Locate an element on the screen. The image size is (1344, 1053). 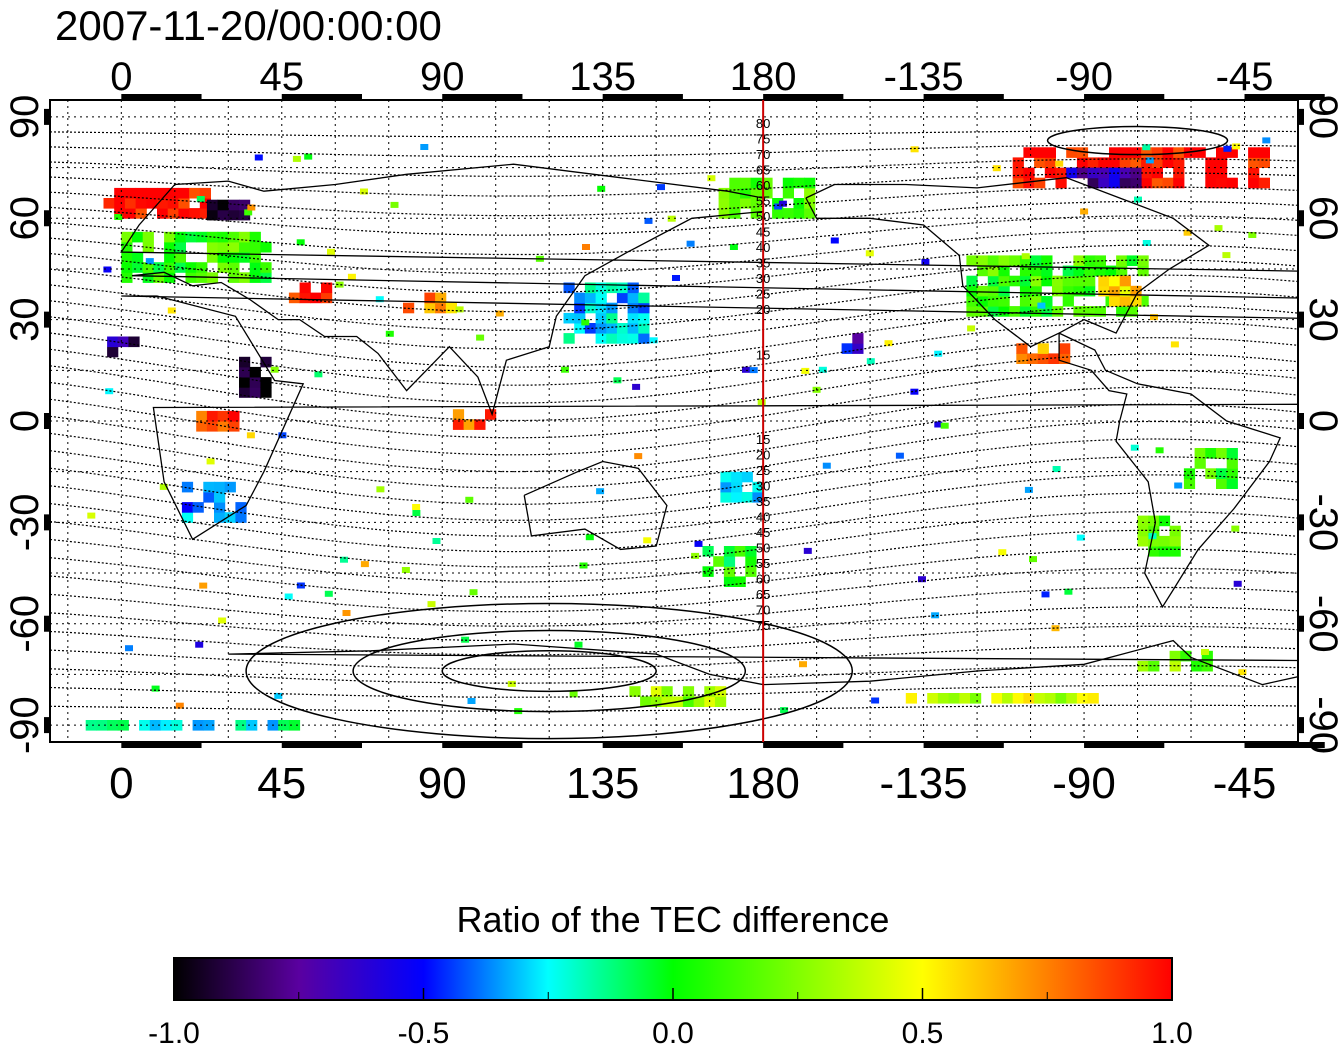
mlat-label-north: 80 is located at coordinates (763, 123).